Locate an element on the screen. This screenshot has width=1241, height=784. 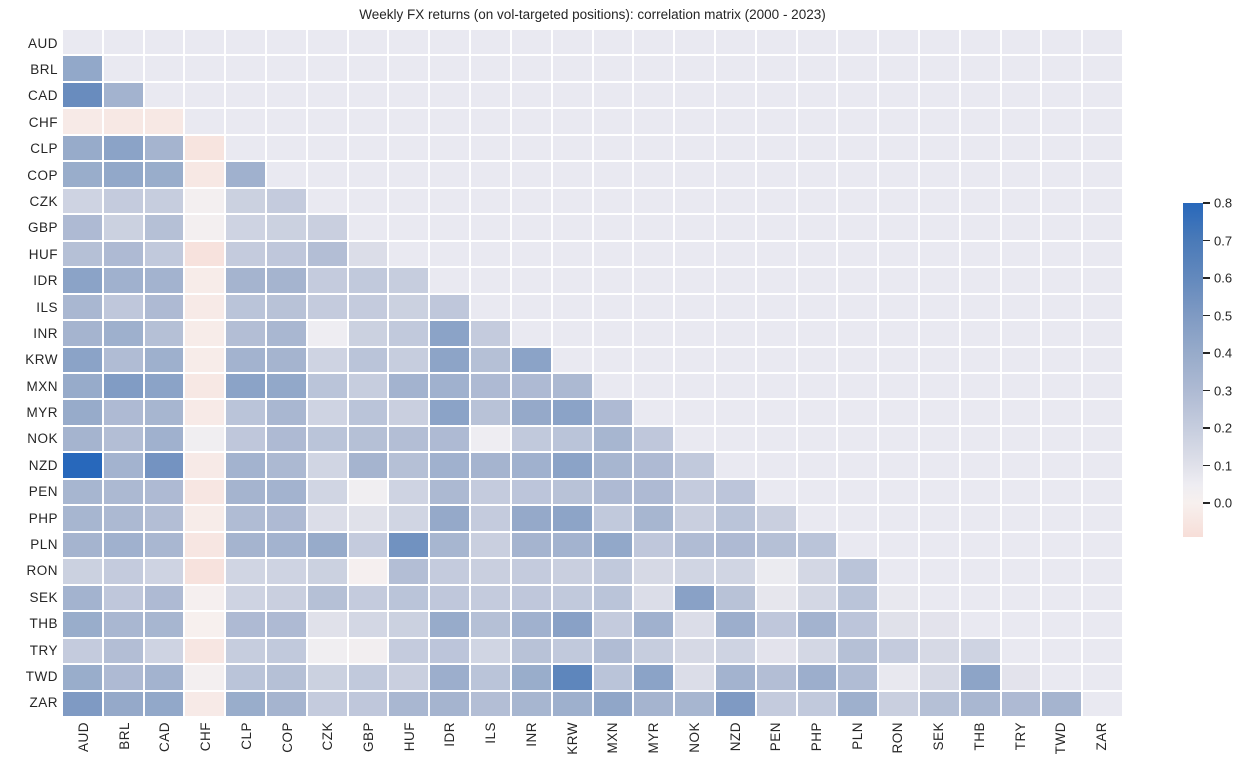
colorbar: 0.8 0.7 0.6 0.5 0.4 0.3 0.2 0.1 0.0 is located at coordinates (1212, 366).